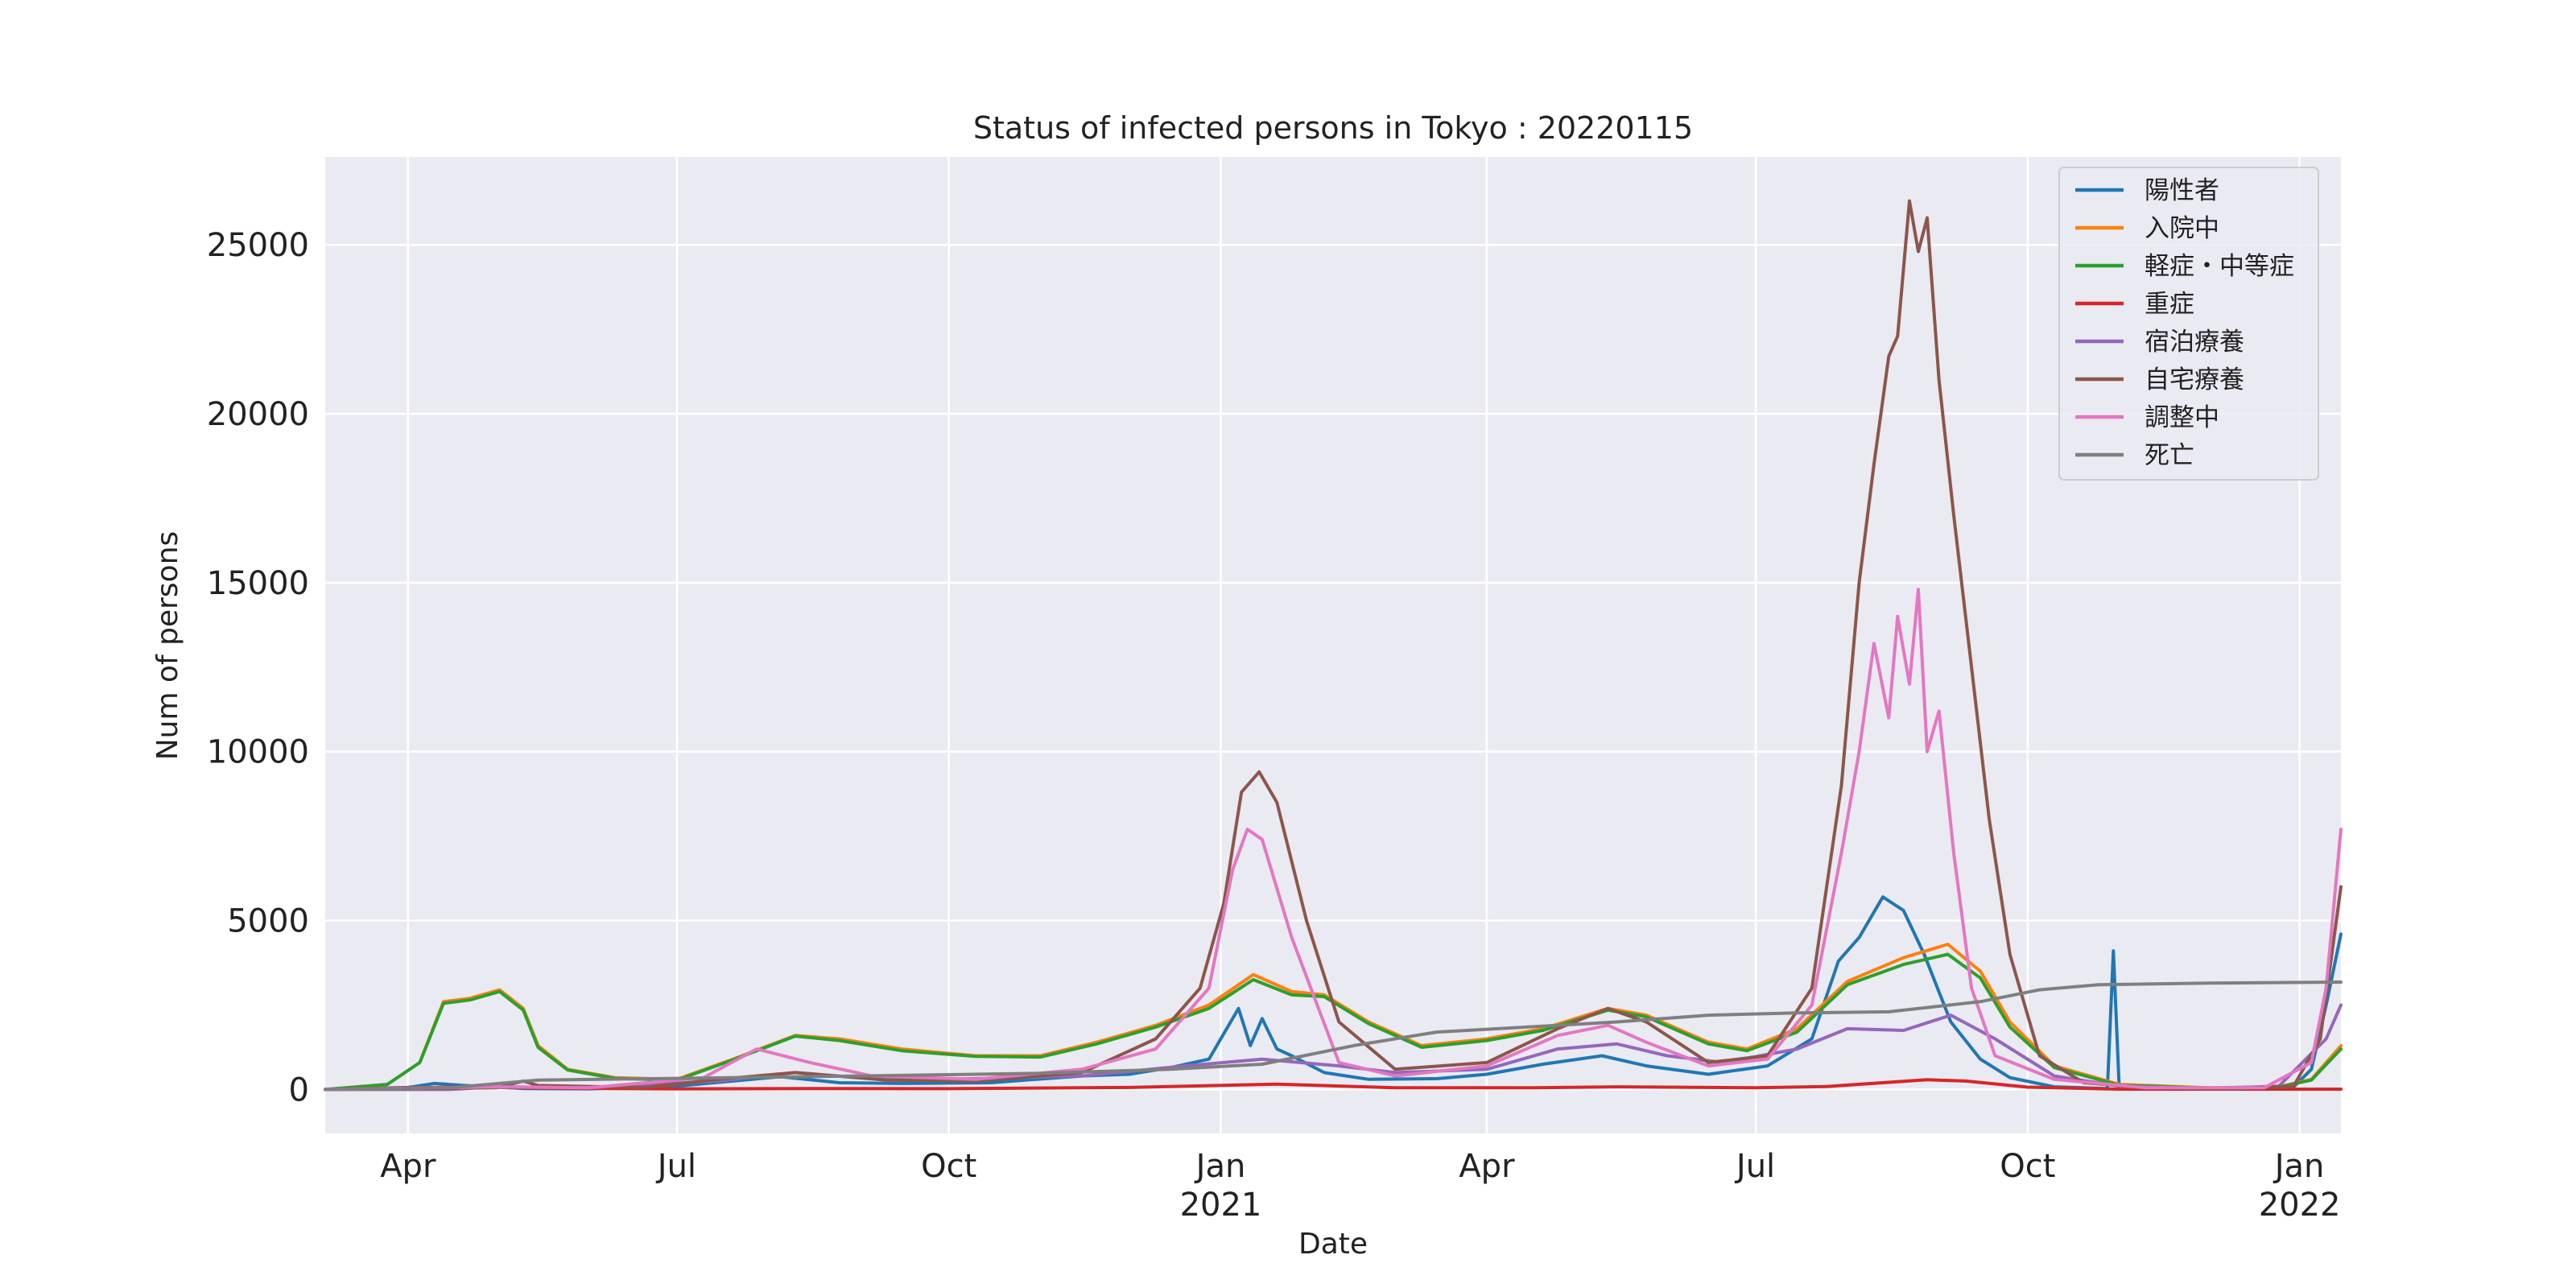 This screenshot has height=1288, width=2576. I want to click on legend-label: 重症, so click(2169, 304).